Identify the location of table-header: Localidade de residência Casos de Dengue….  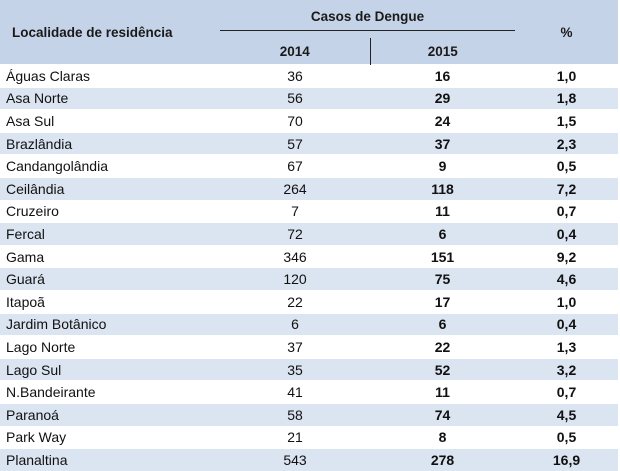
(309, 32).